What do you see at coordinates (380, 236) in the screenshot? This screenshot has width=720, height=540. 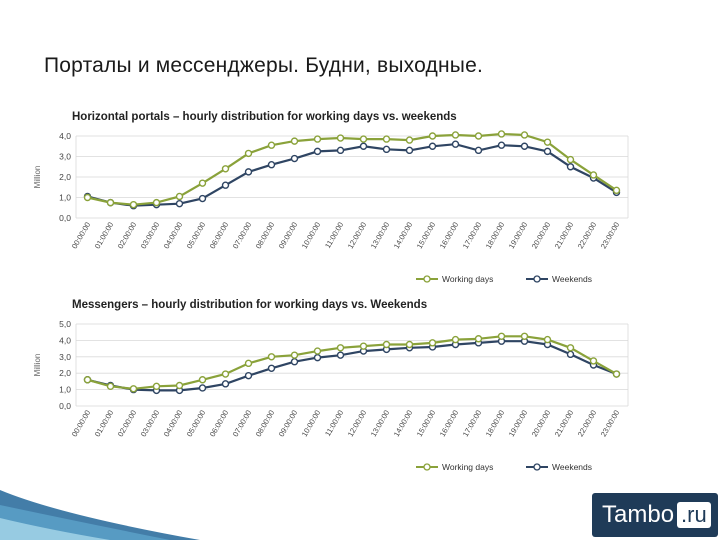 I see `portals-x-tick-label: 13:00:00` at bounding box center [380, 236].